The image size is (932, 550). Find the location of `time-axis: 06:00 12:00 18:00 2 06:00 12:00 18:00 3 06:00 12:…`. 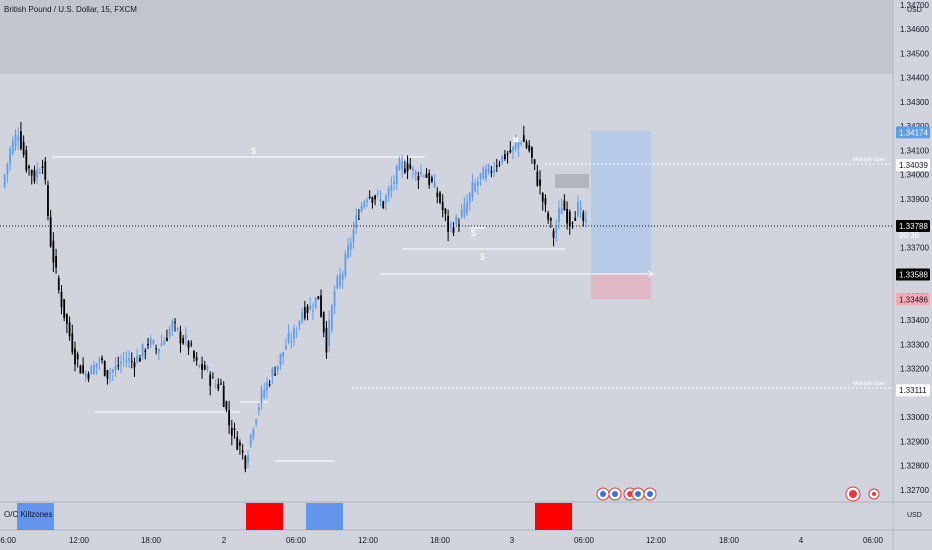

time-axis: 06:00 12:00 18:00 2 06:00 12:00 18:00 3 06:00 12:… is located at coordinates (442, 540).